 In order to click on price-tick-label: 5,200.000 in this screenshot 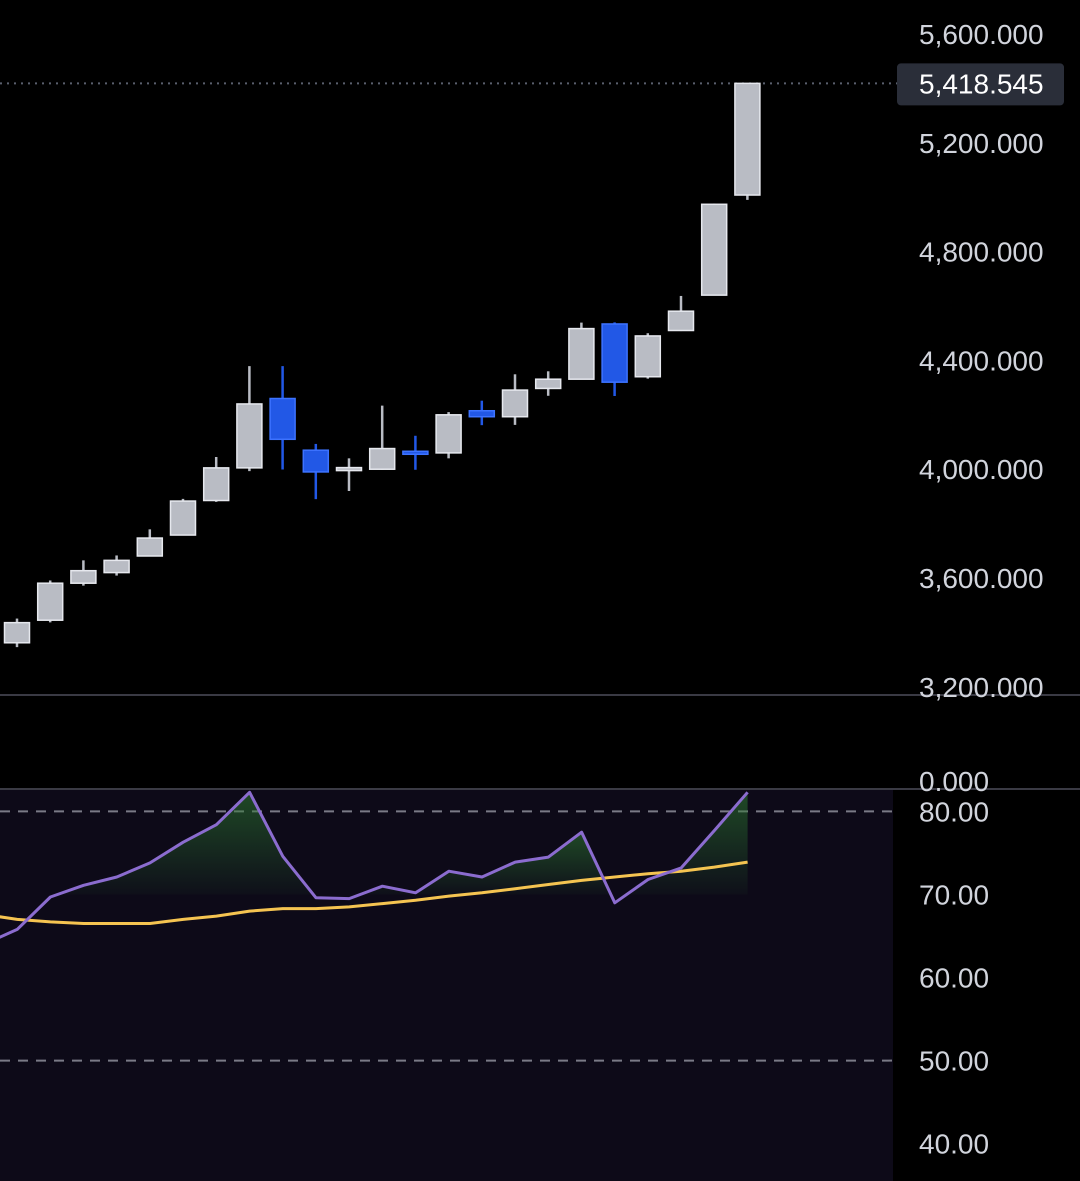, I will do `click(981, 143)`.